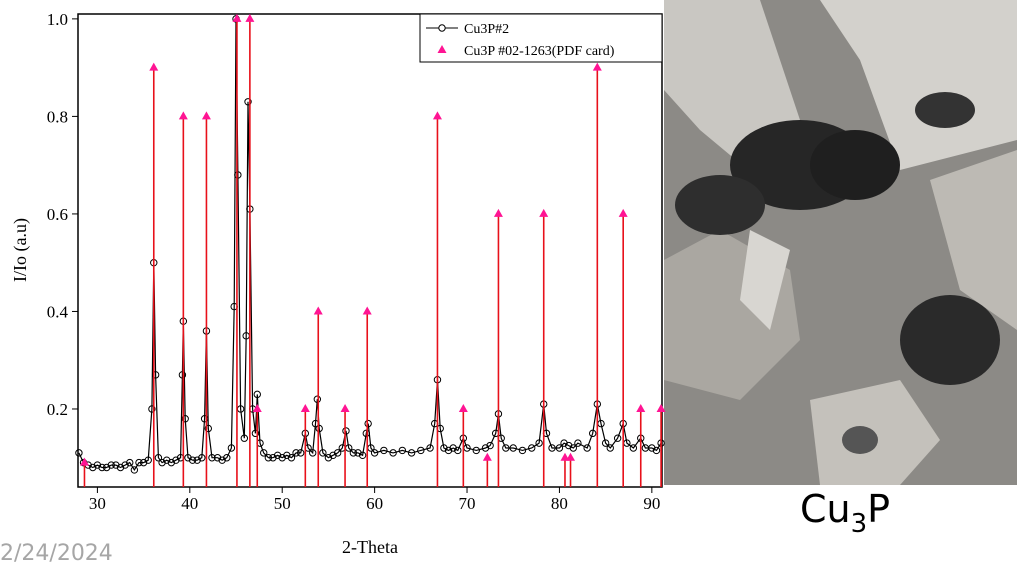 Image resolution: width=1017 pixels, height=566 pixels. Describe the element at coordinates (58, 311) in the screenshot. I see `y-tick-label: 0.4` at that location.